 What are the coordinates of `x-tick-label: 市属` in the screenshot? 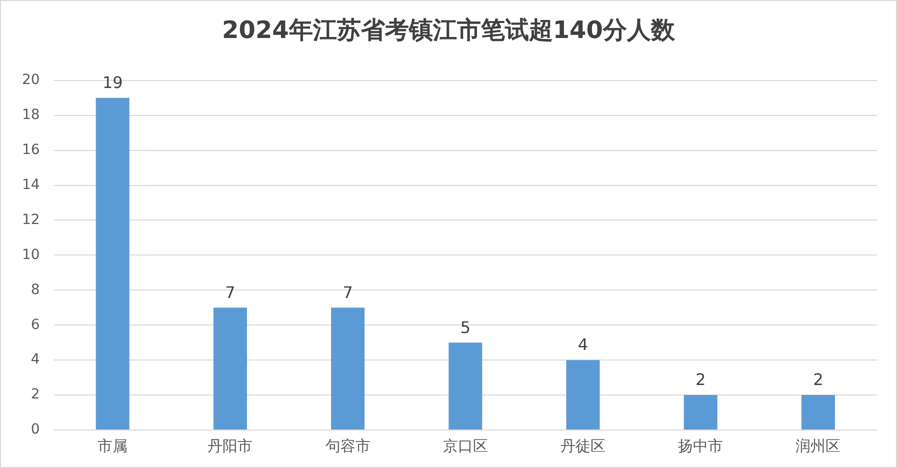 It's located at (113, 445).